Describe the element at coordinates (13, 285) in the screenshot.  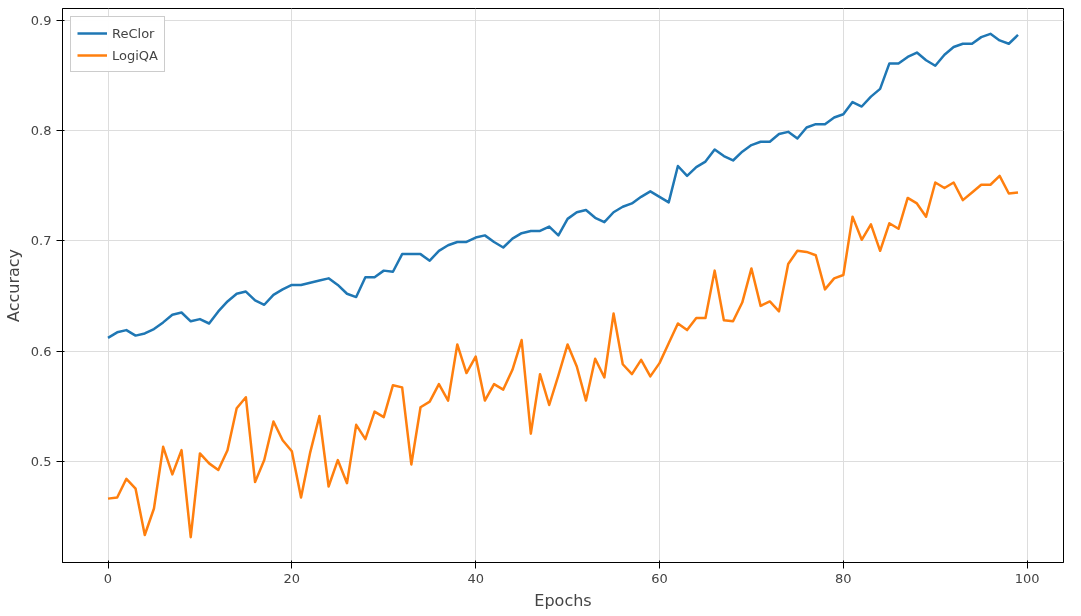
I see `y-axis-title: Accuracy` at that location.